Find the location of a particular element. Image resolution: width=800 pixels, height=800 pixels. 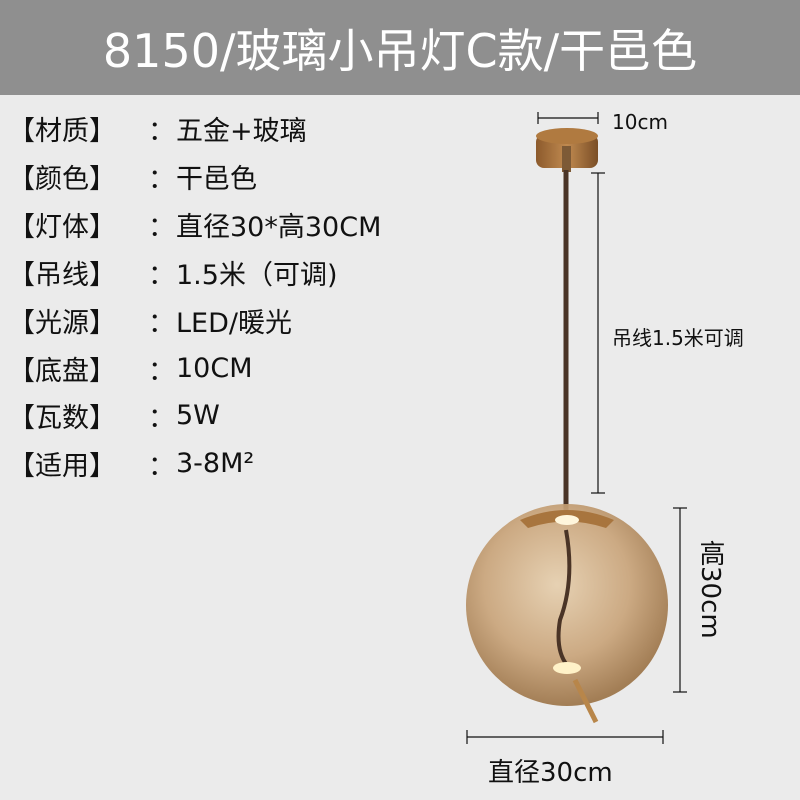

spec-row-light-source: 【光源】 ： LED/暖光 is located at coordinates (150, 320).